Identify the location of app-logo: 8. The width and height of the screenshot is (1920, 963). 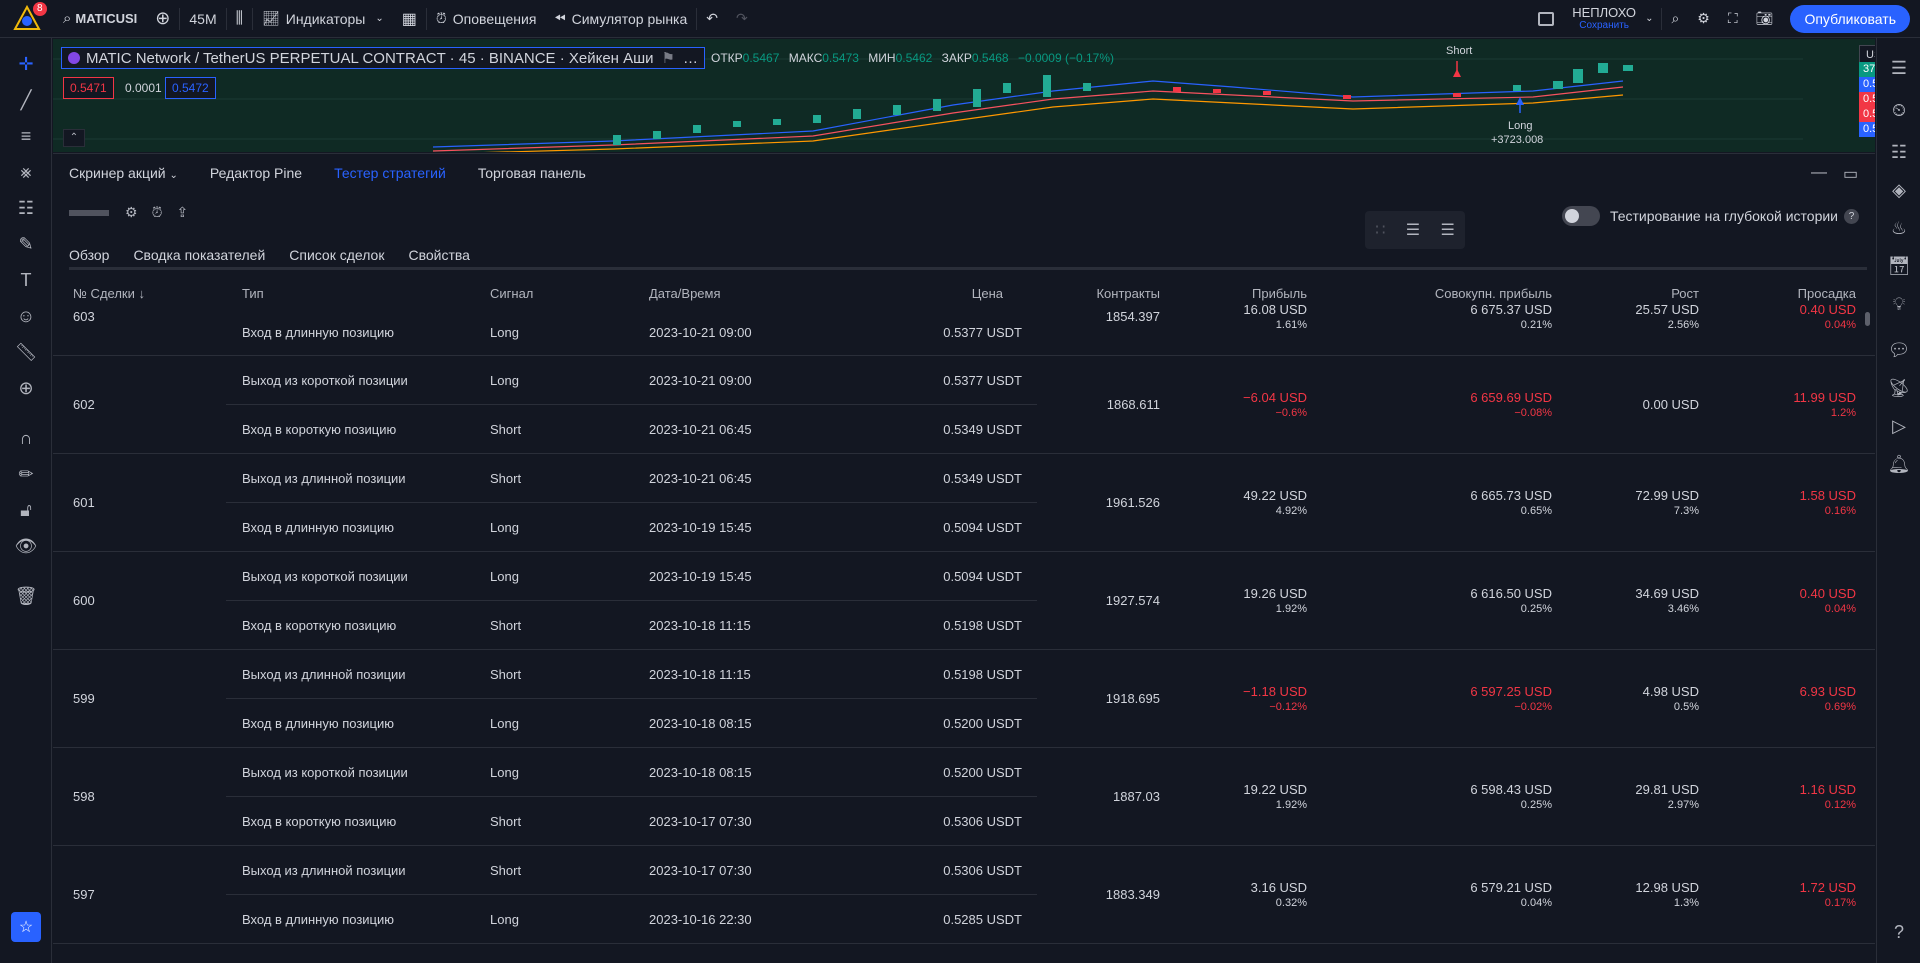
(27, 19).